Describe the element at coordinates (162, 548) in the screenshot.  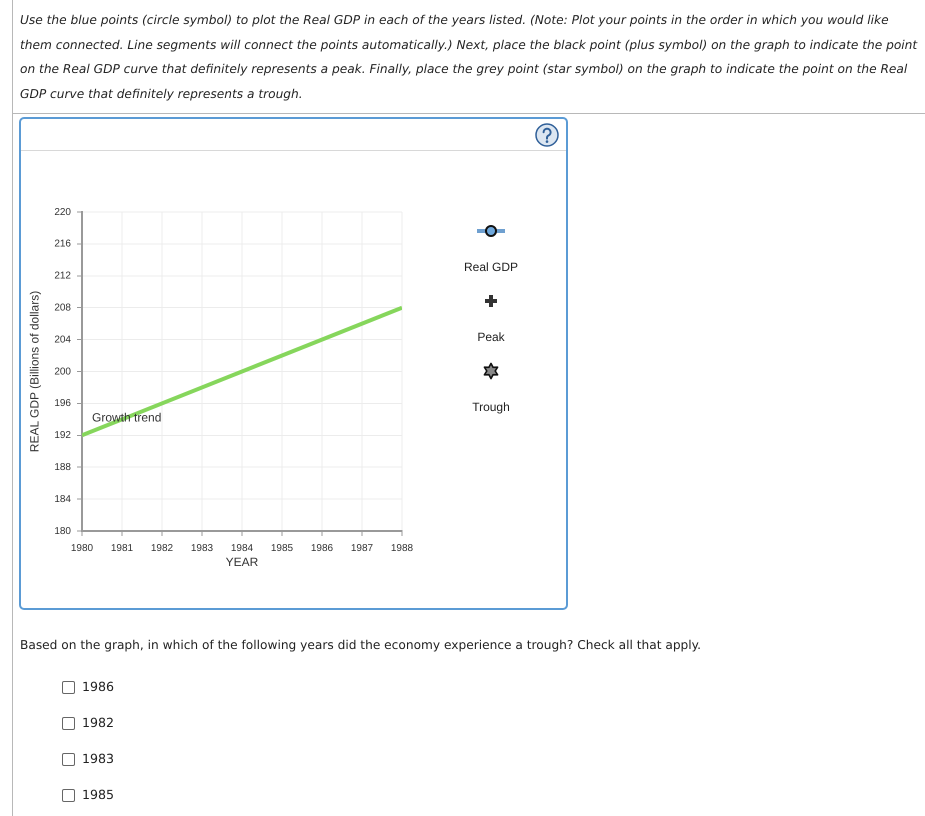
I see `x-tick-label: 1982` at that location.